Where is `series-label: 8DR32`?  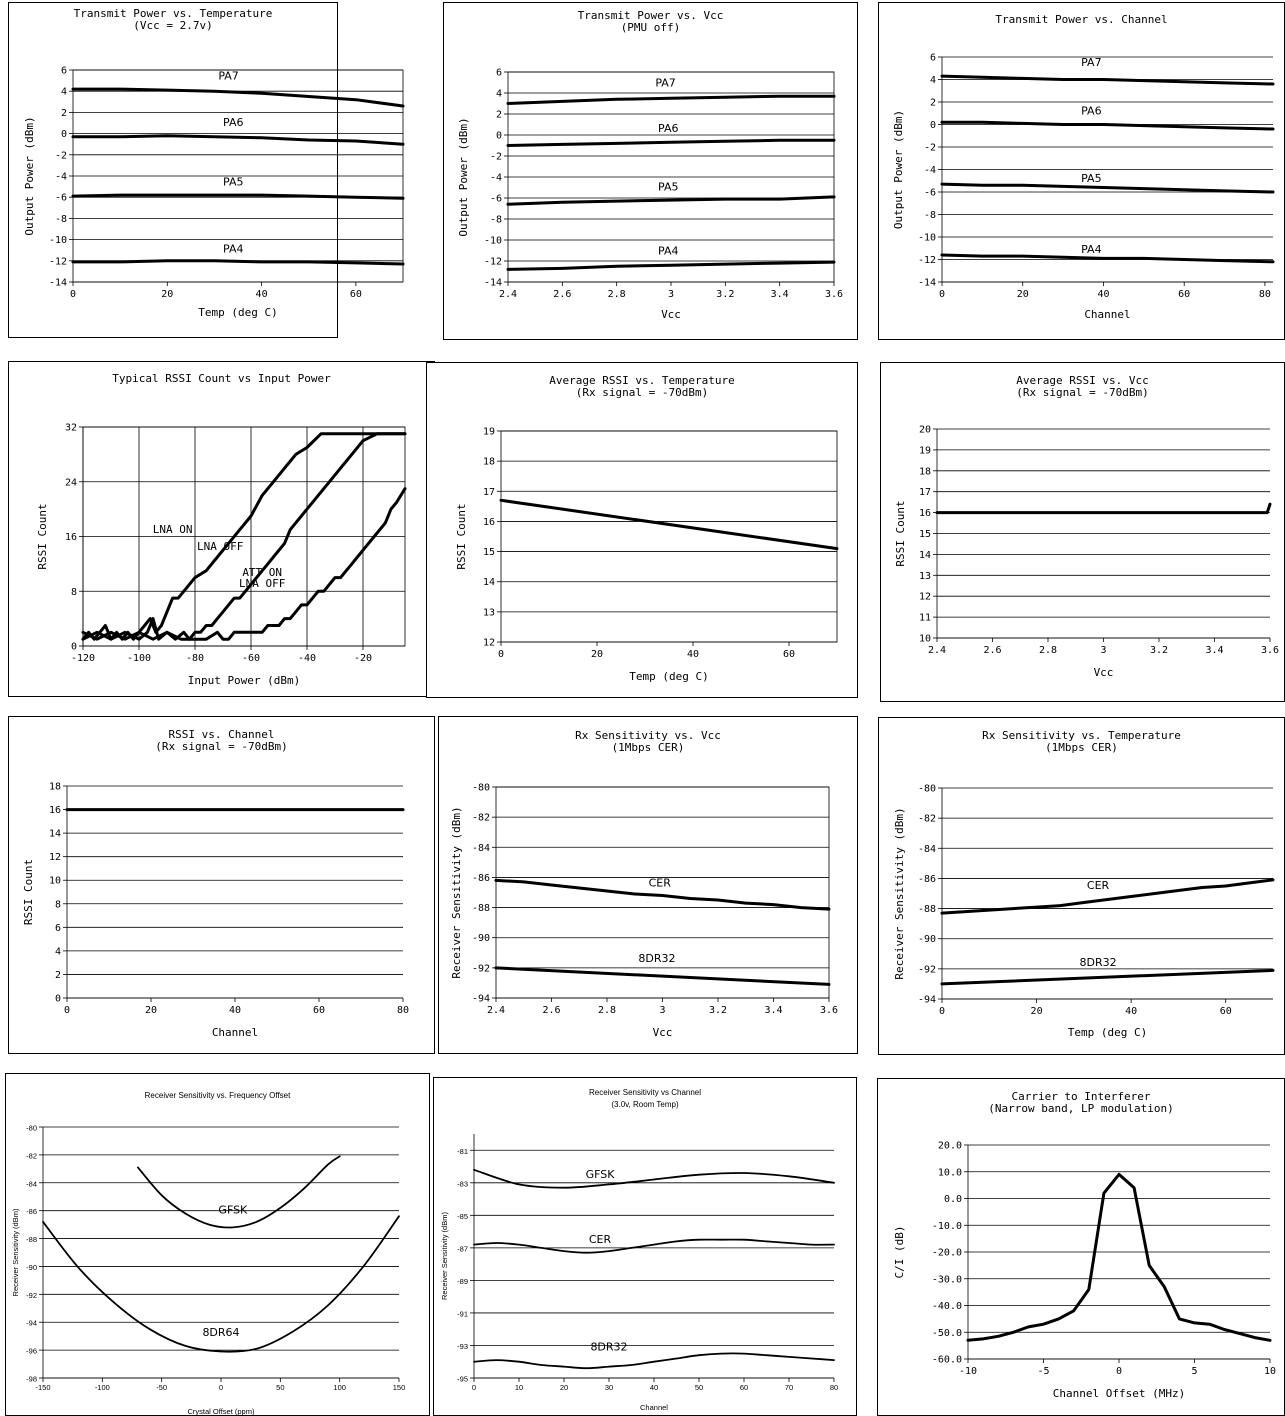 series-label: 8DR32 is located at coordinates (656, 958).